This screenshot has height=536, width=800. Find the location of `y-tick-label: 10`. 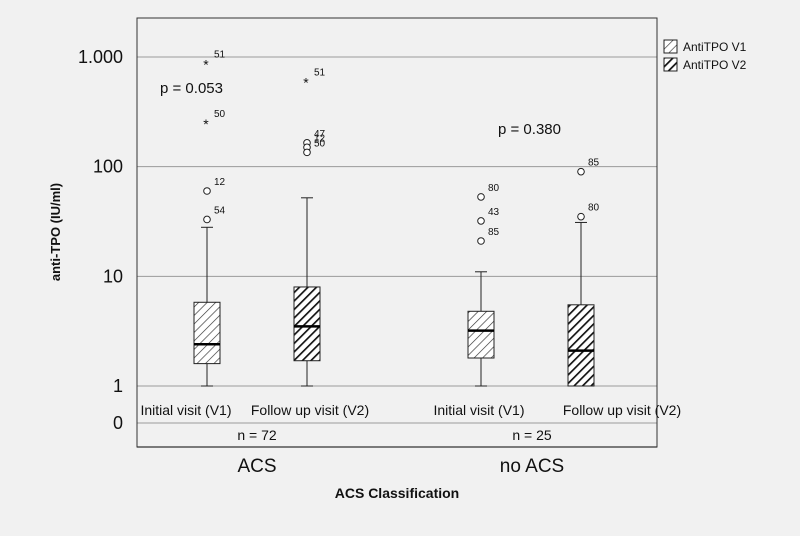

y-tick-label: 10 is located at coordinates (113, 276).